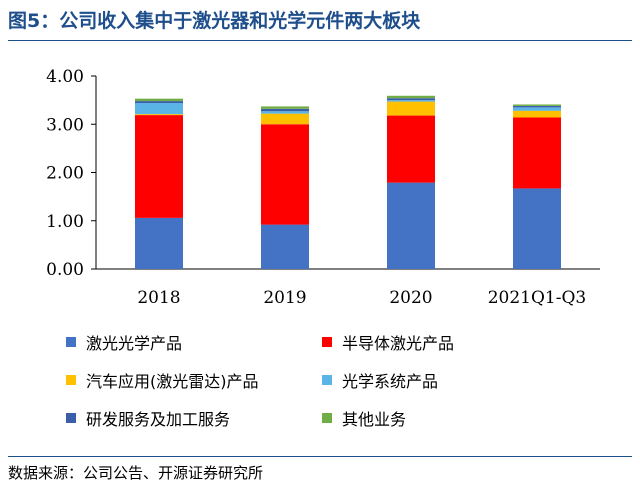  Describe the element at coordinates (65, 270) in the screenshot. I see `y-tick-label: 0.00` at that location.